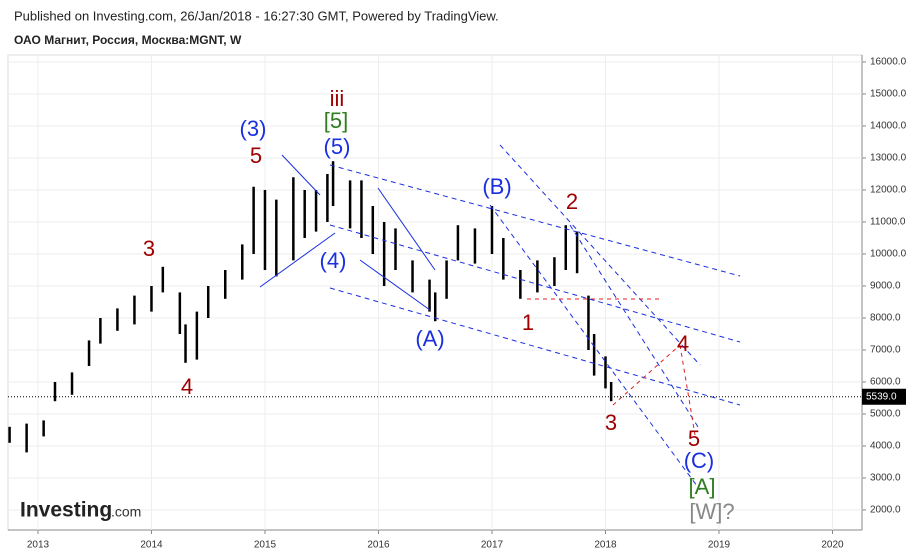 The height and width of the screenshot is (557, 921). What do you see at coordinates (888, 158) in the screenshot?
I see `y-tick-label: 13000.0` at bounding box center [888, 158].